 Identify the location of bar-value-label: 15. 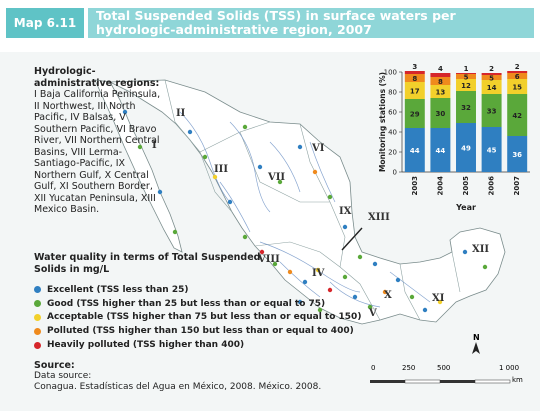
(517, 88).